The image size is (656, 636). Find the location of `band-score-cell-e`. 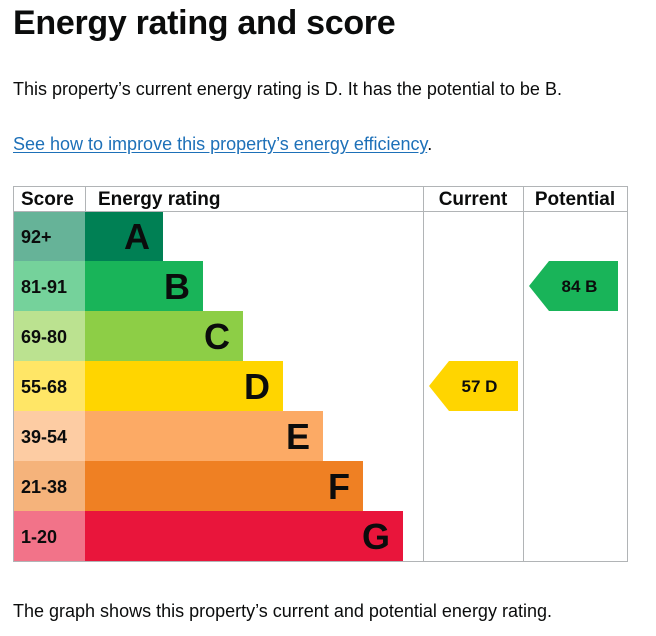

band-score-cell-e is located at coordinates (49, 436).